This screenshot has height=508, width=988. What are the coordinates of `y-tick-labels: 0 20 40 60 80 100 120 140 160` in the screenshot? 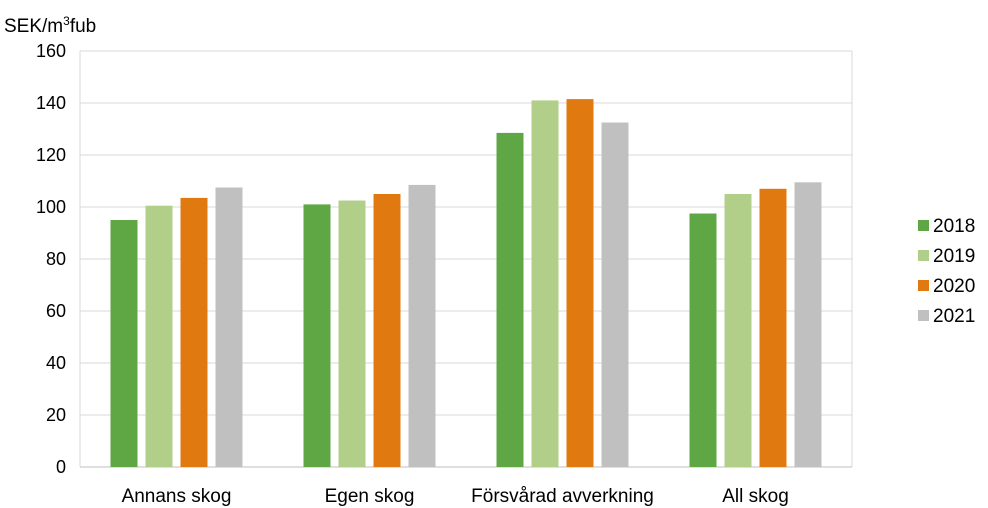 It's located at (51, 259).